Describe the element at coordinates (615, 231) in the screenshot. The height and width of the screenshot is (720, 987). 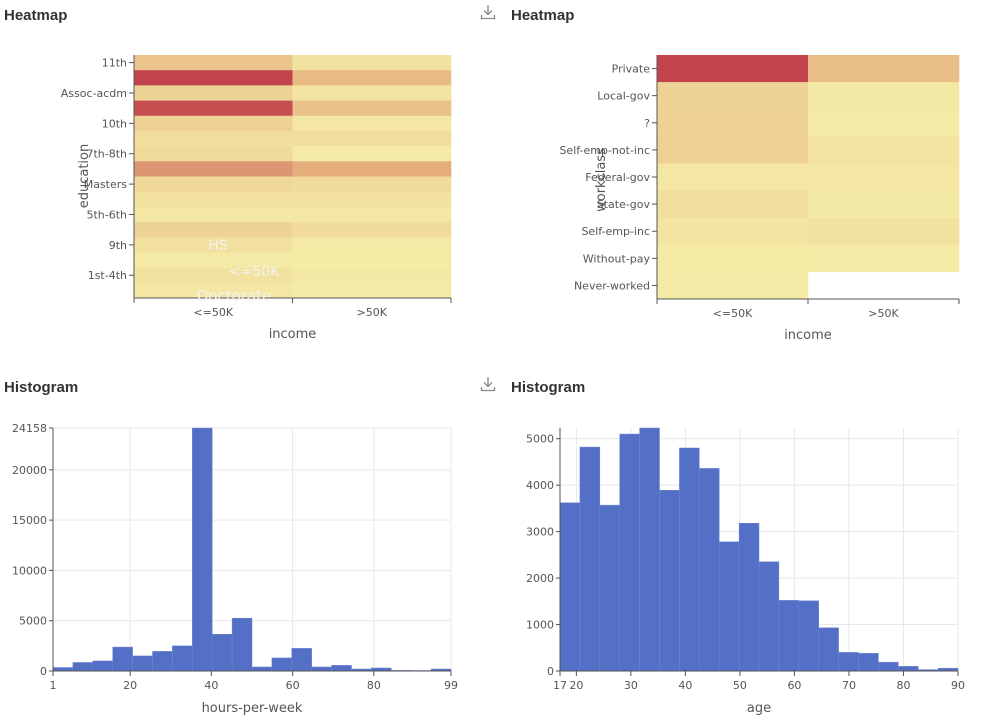
I see `y-tick-label: Self-emp-inc` at that location.